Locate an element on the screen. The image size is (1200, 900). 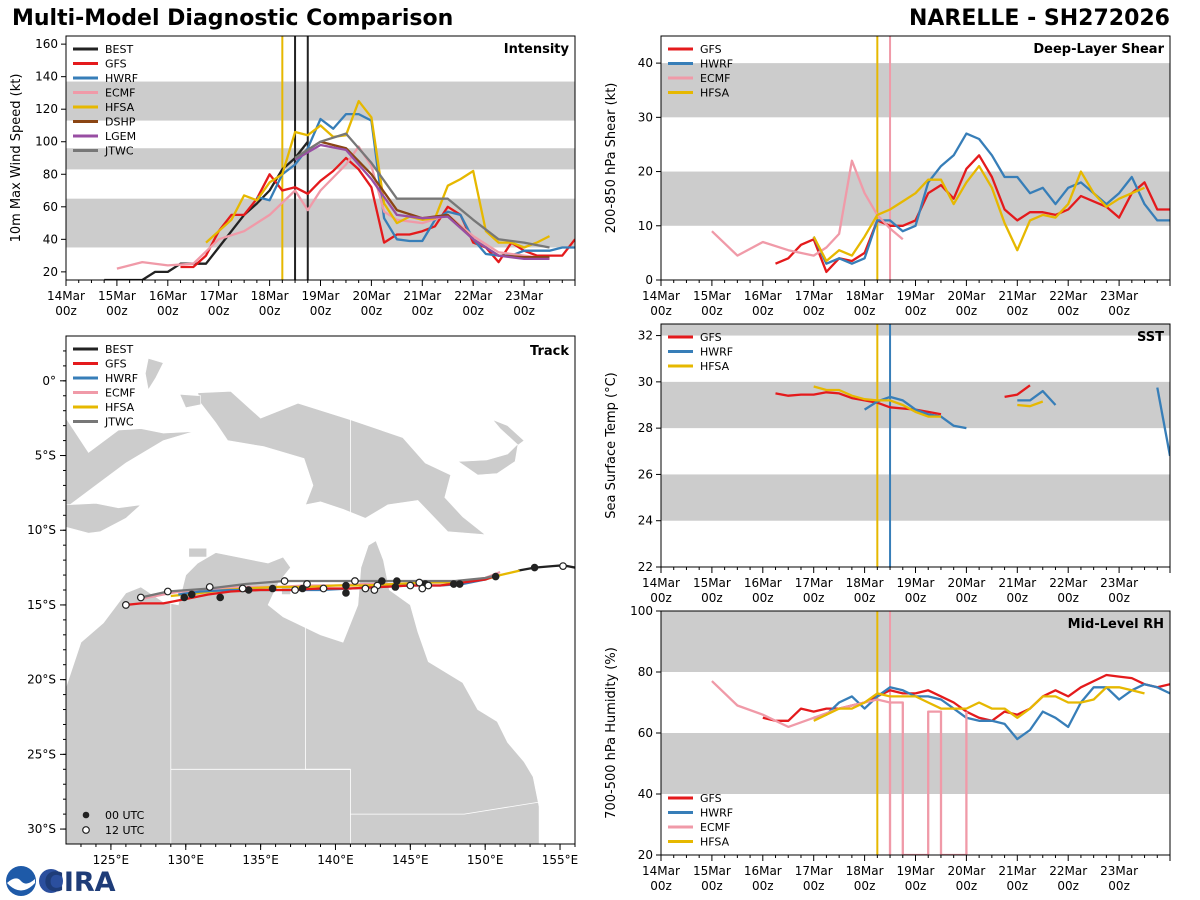
plot-area-rh is located at coordinates (915, 733).